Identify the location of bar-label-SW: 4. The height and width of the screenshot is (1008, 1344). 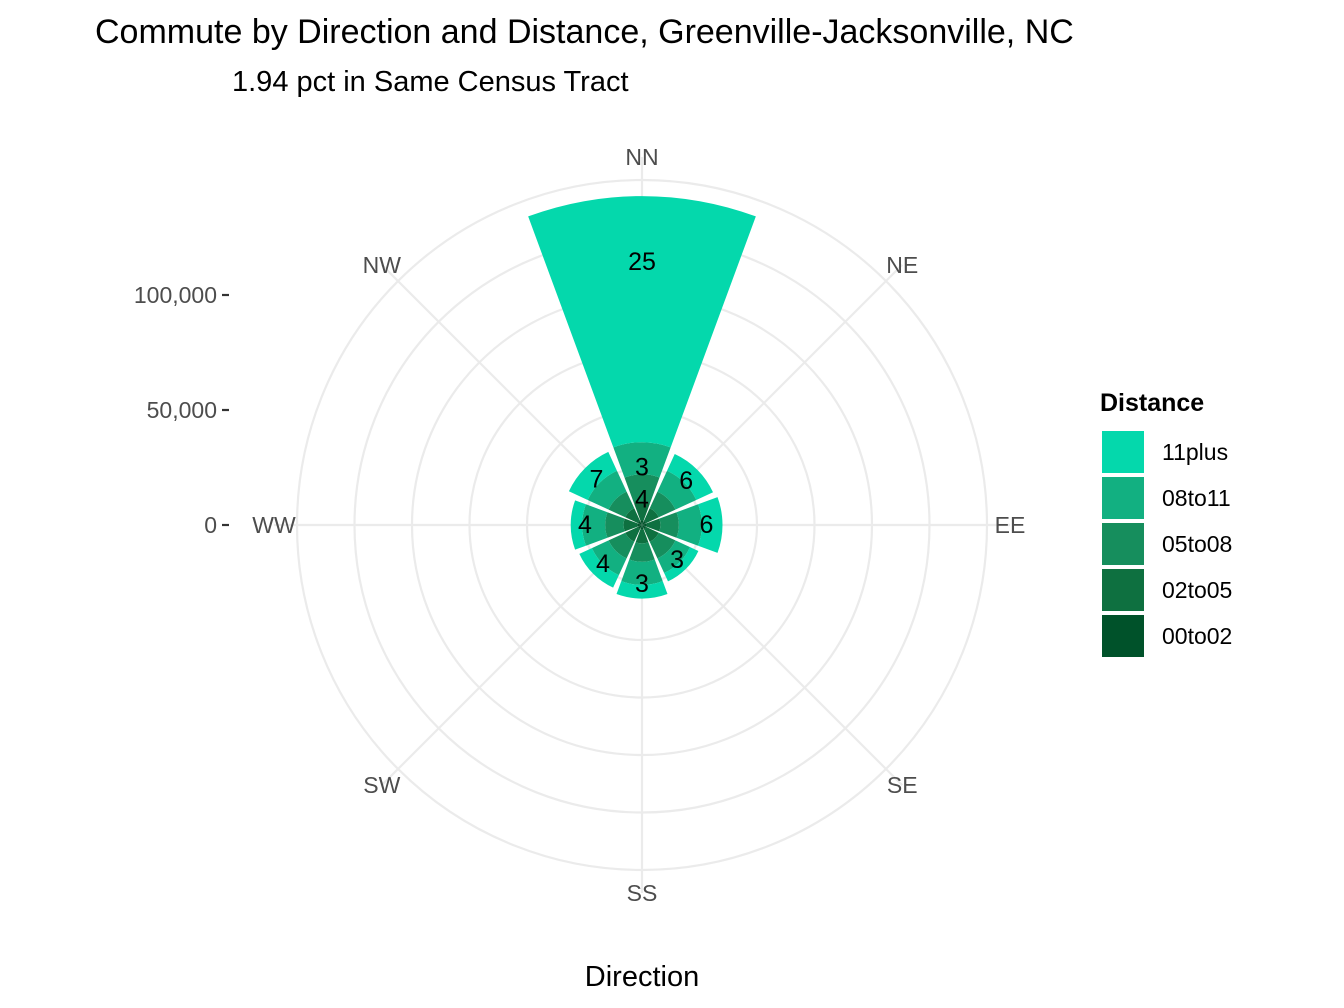
(603, 564).